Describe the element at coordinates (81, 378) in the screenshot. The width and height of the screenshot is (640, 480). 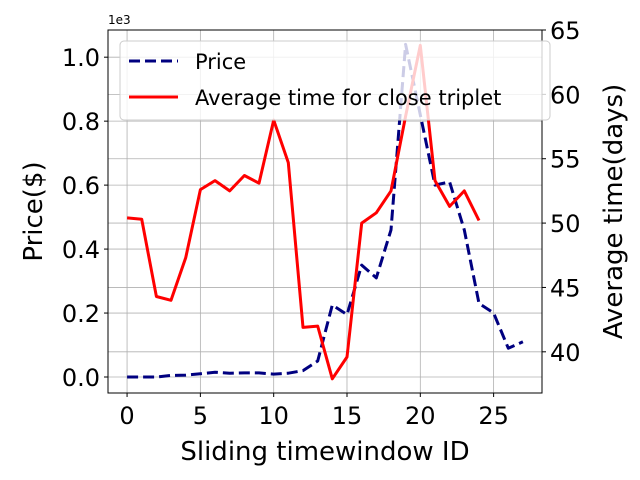
I see `y-tick-label: 0.0` at that location.